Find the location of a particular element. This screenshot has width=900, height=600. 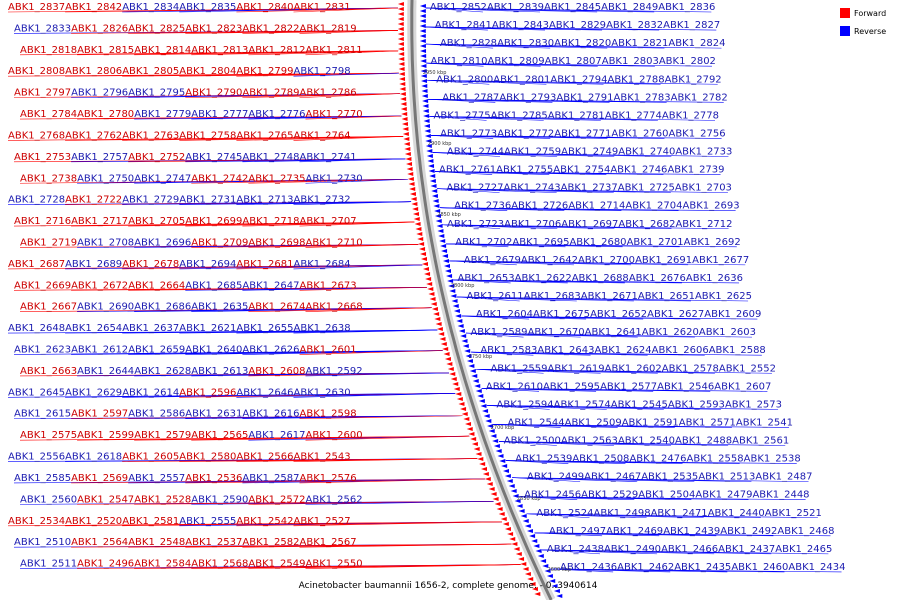

gene-label: ABK1_2843 is located at coordinates (520, 25).